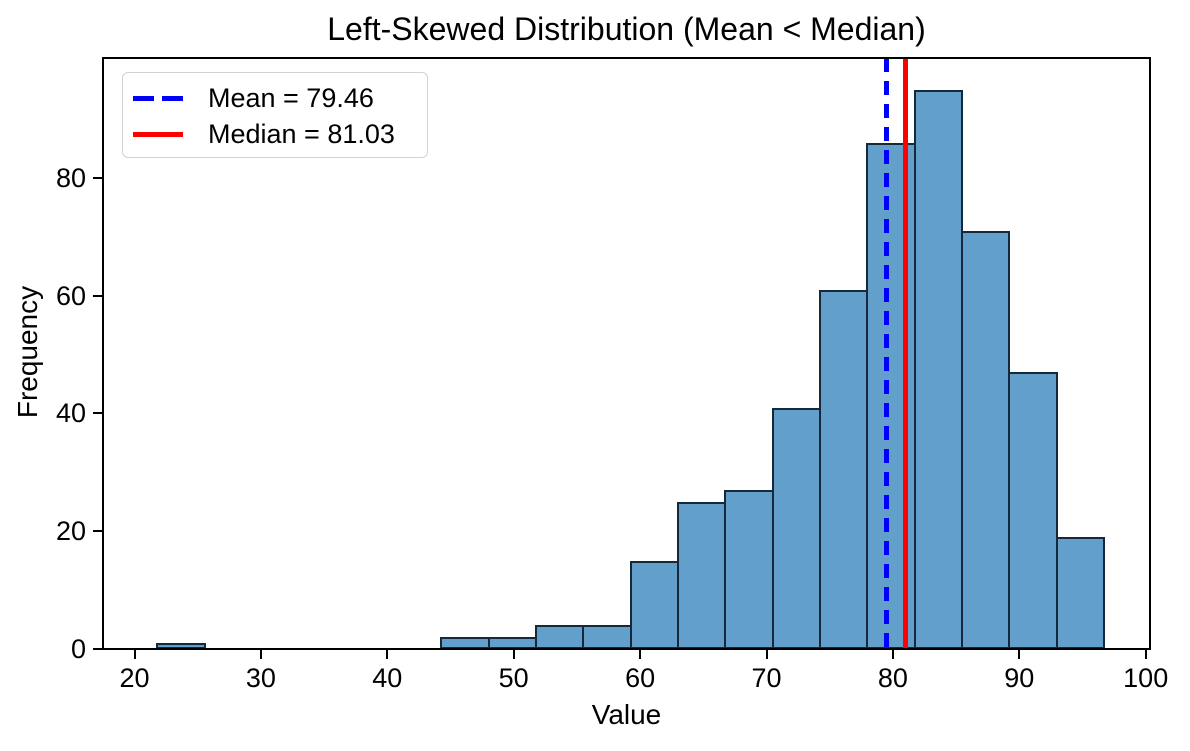 This screenshot has width=1190, height=751. Describe the element at coordinates (886, 353) in the screenshot. I see `mean-line` at that location.